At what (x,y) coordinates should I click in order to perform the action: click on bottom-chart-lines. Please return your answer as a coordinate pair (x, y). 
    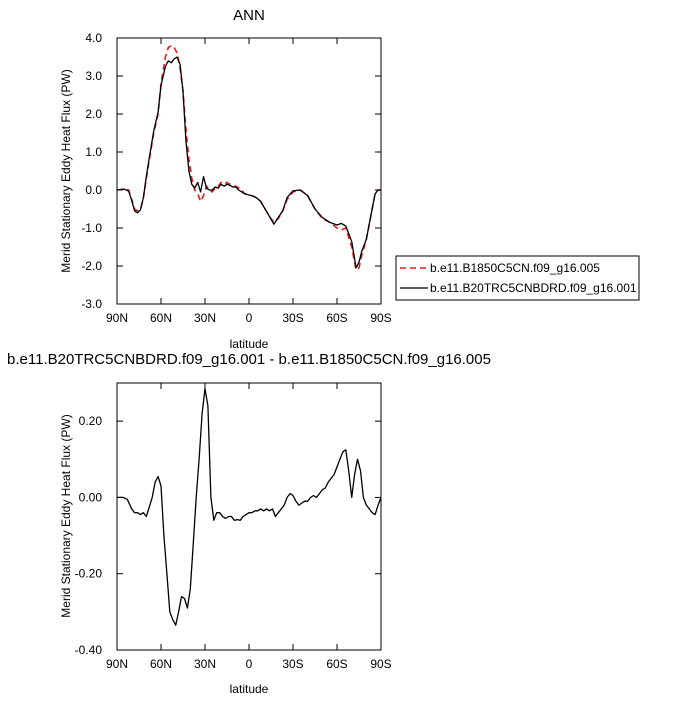
    Looking at the image, I should click on (249, 507).